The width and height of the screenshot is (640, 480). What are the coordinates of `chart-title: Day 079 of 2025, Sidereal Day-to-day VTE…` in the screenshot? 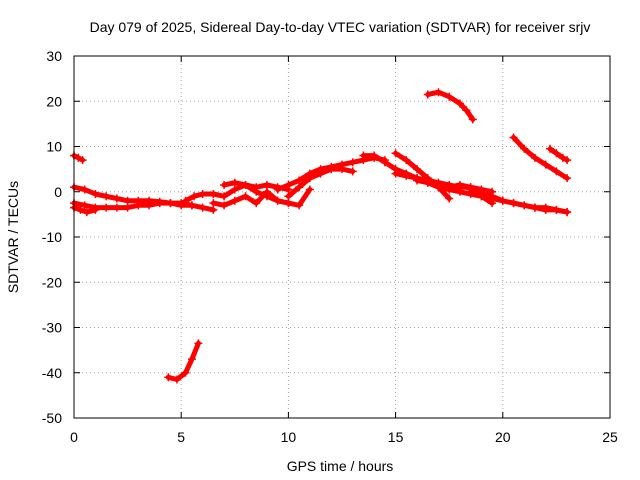 It's located at (340, 27).